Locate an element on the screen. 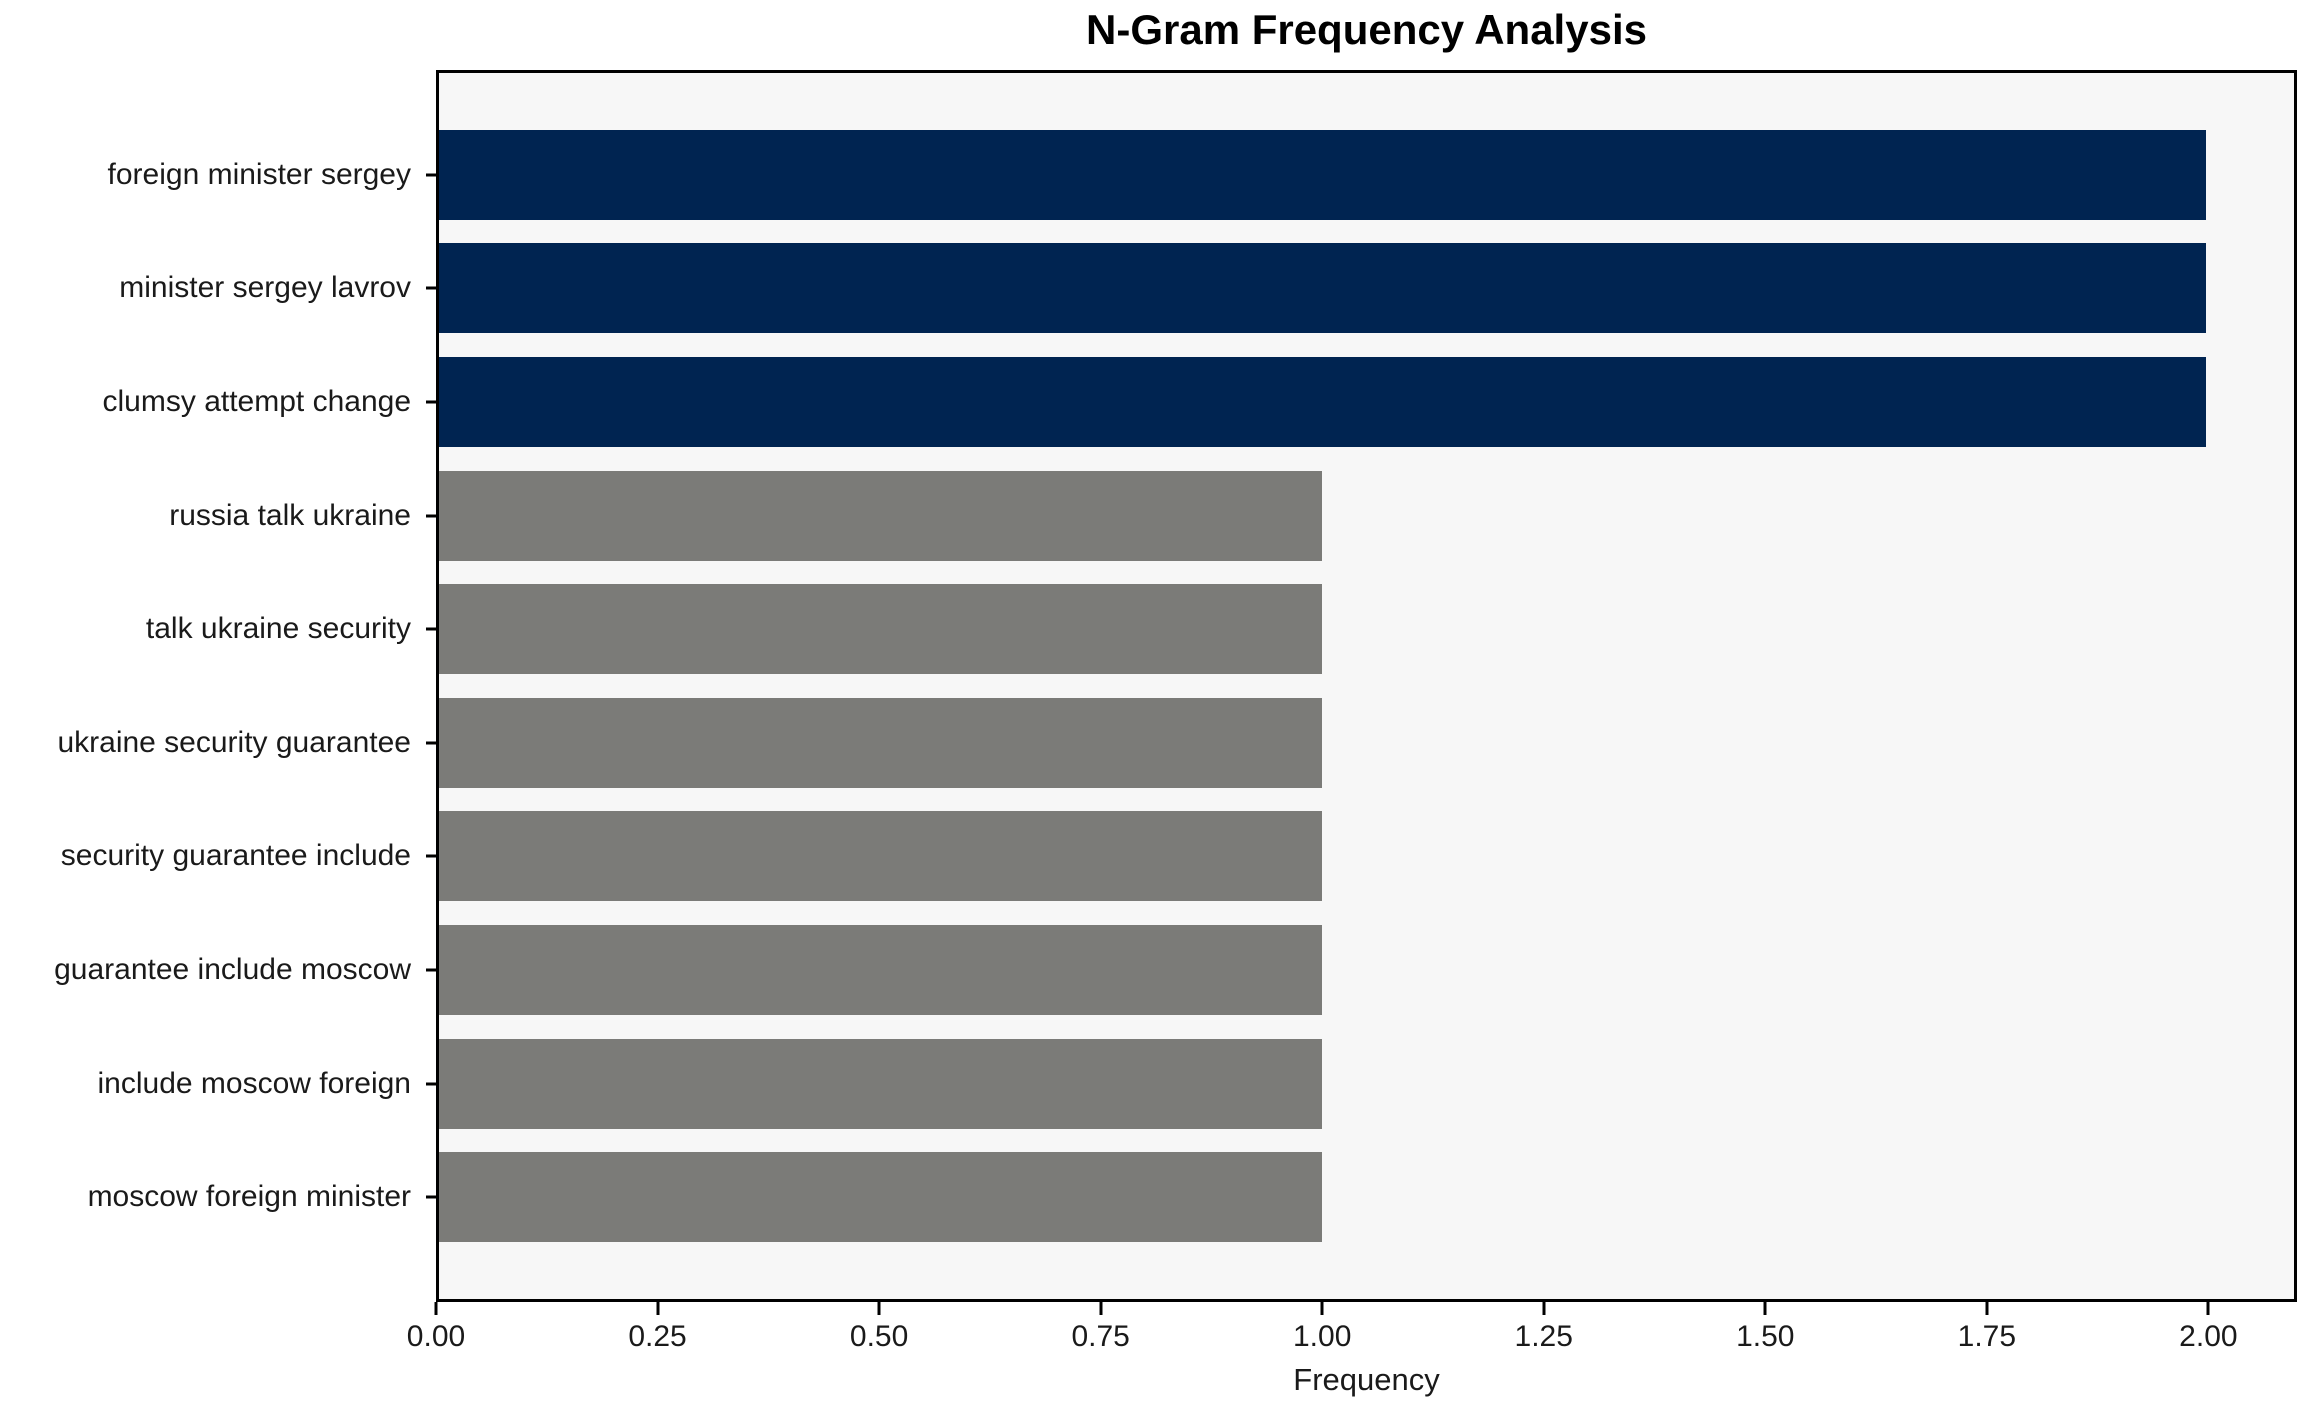  y-tick-label: guarantee include moscow is located at coordinates (232, 969).